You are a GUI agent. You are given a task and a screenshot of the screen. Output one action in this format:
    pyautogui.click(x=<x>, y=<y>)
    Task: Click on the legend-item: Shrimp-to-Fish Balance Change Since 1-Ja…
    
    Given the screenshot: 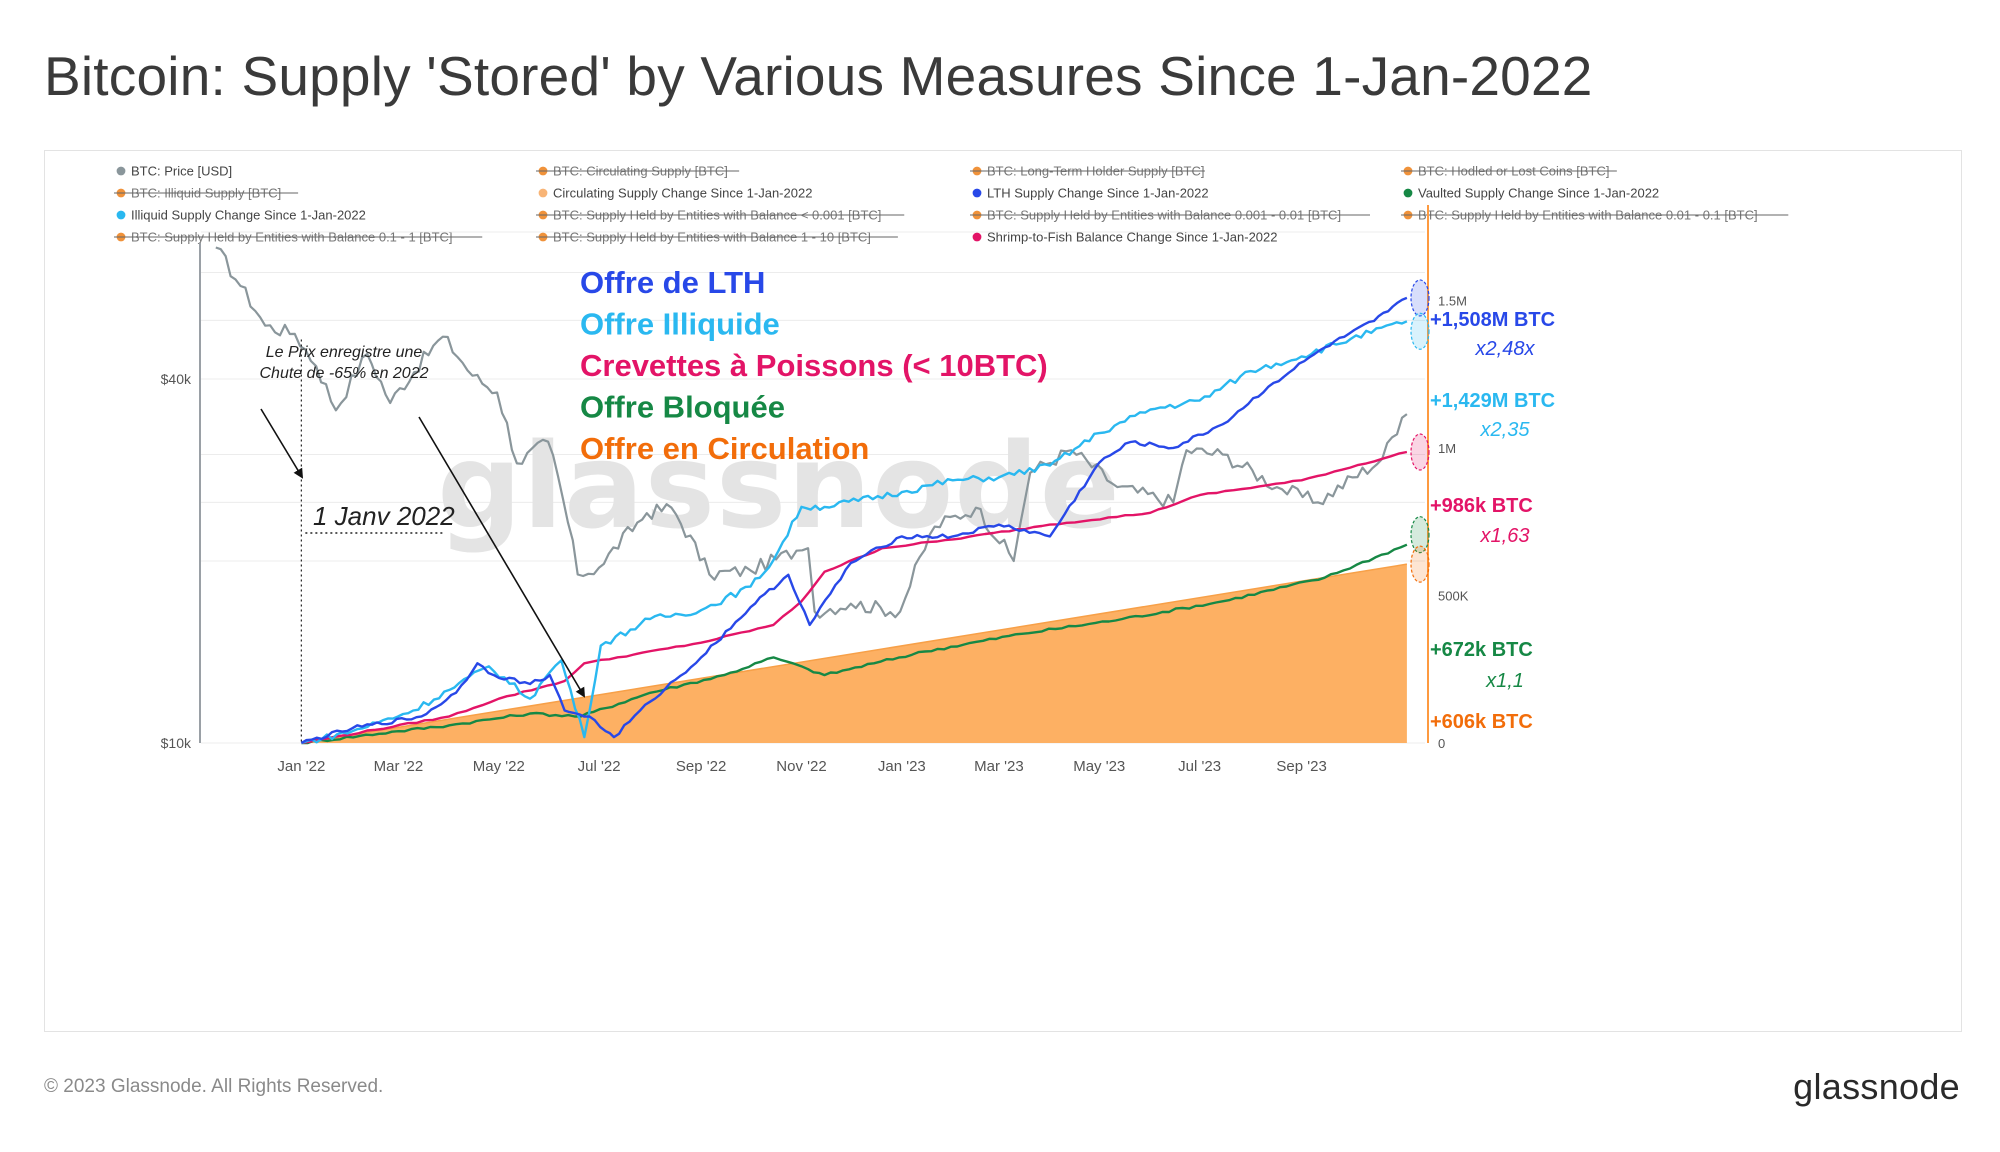 What is the action you would take?
    pyautogui.click(x=1125, y=237)
    